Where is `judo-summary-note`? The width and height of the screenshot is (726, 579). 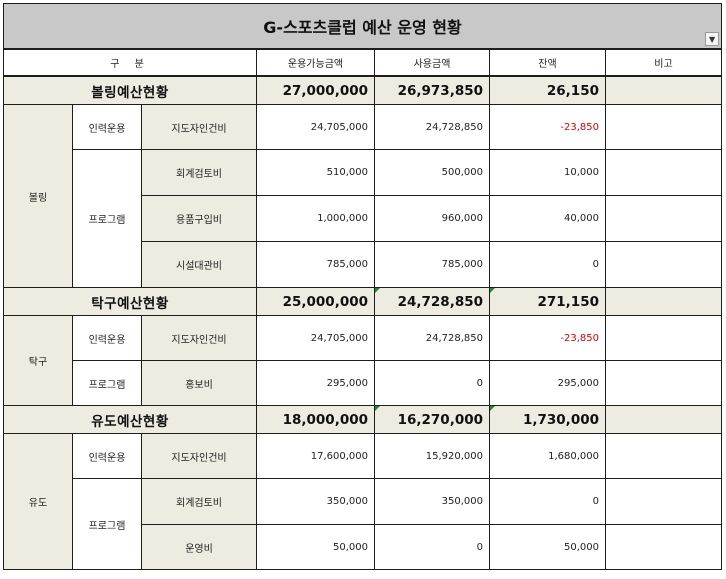 judo-summary-note is located at coordinates (663, 419).